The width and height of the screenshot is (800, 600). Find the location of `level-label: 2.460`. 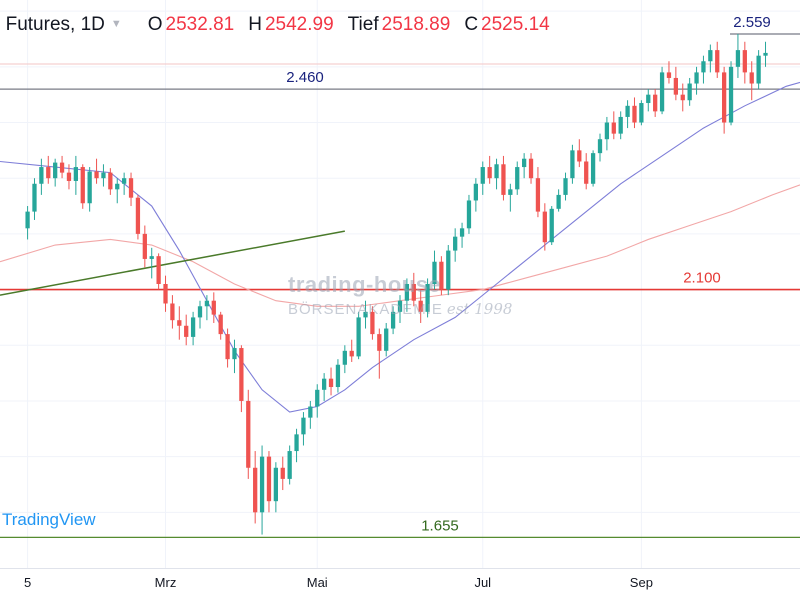

level-label: 2.460 is located at coordinates (305, 77).